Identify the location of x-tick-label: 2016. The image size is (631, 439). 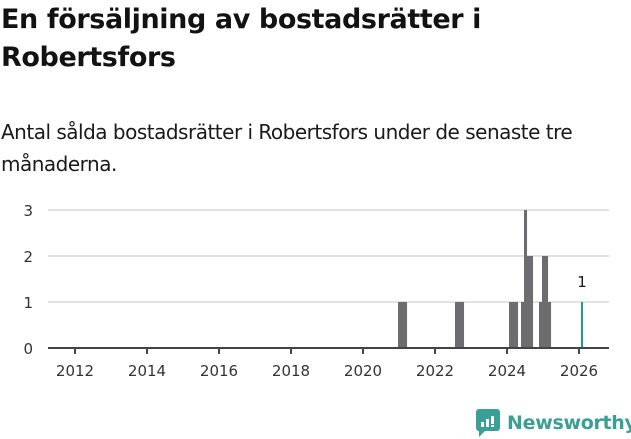
(219, 371).